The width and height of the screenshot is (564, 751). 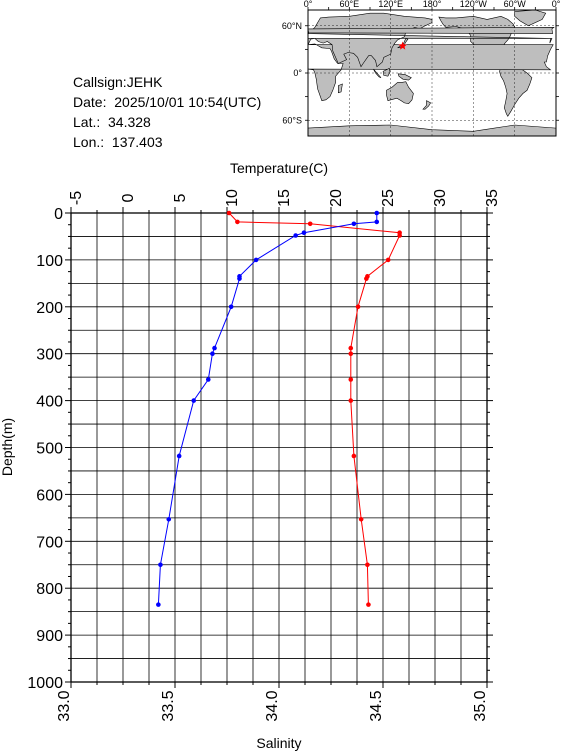 I want to click on land-new-guinea, so click(x=404, y=77).